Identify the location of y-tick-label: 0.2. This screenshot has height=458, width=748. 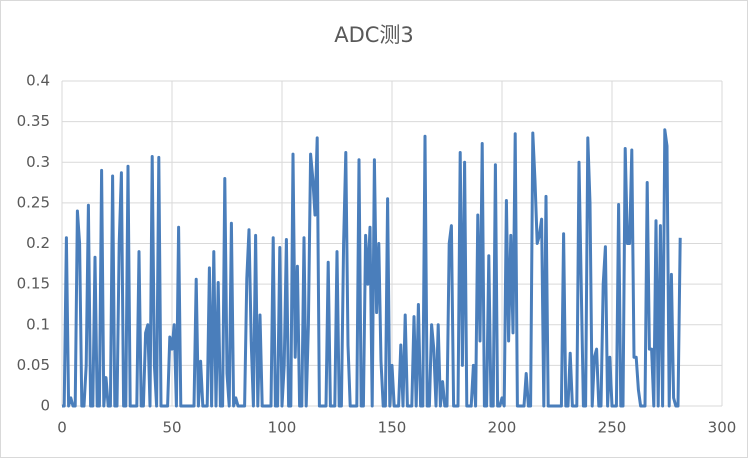
(38, 243).